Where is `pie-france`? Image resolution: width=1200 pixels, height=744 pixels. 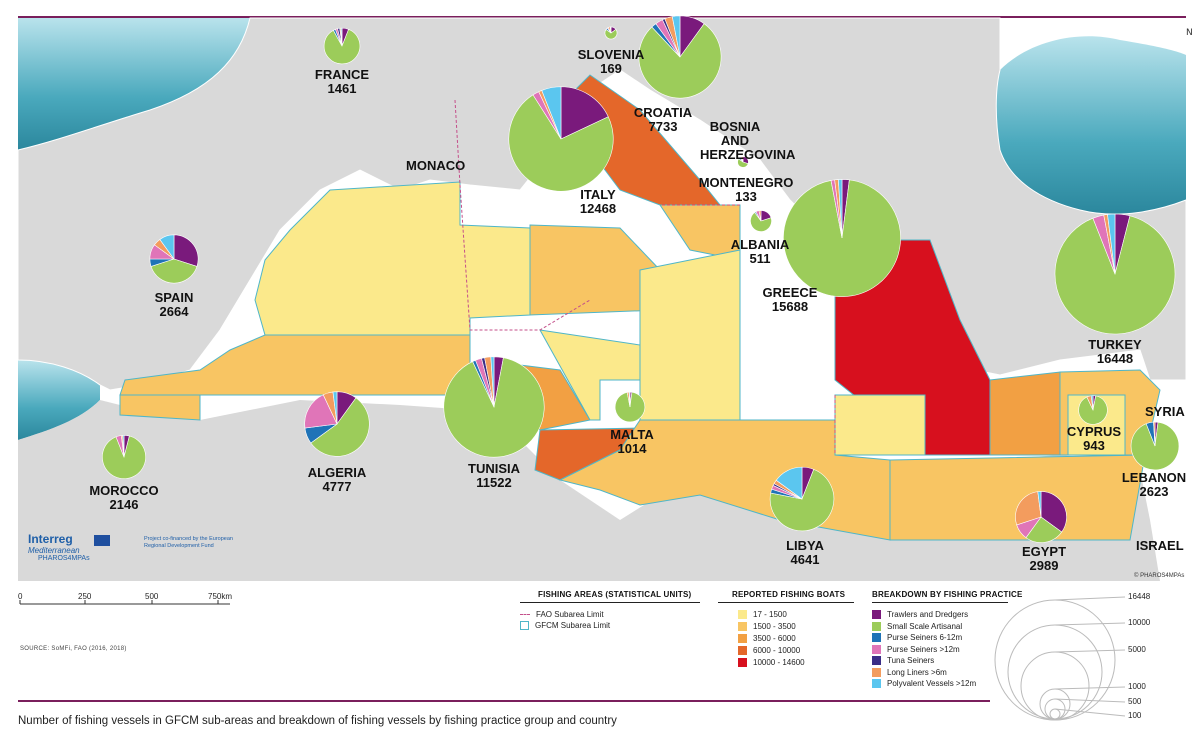 pie-france is located at coordinates (342, 46).